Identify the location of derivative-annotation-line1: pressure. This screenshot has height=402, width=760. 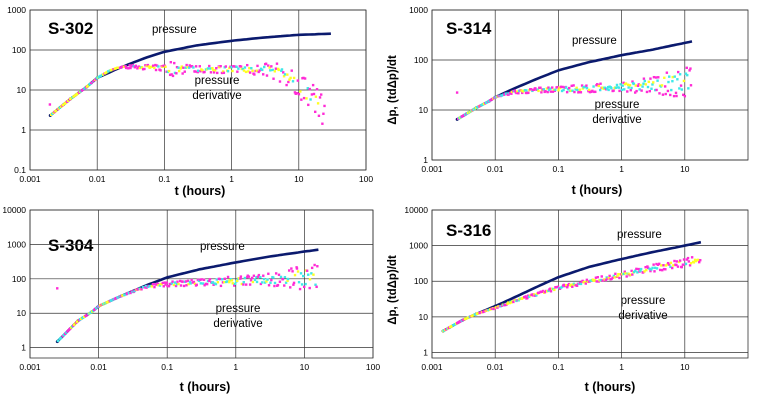
(617, 105).